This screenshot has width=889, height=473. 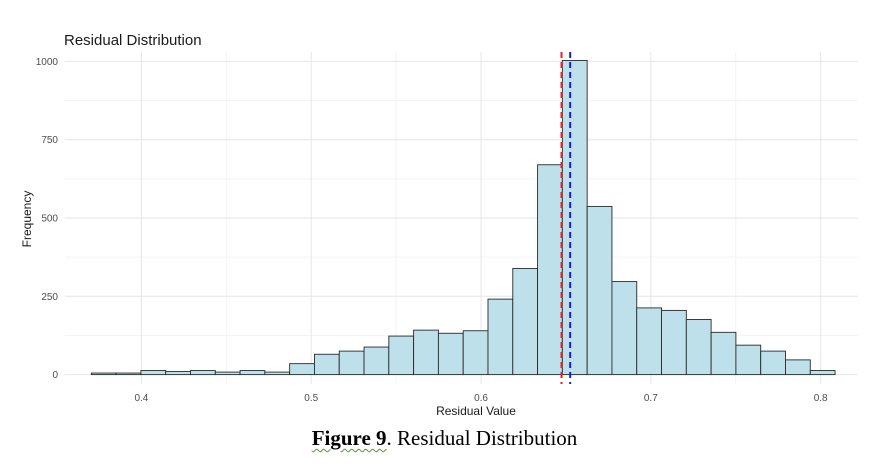 What do you see at coordinates (482, 438) in the screenshot?
I see `figure-caption-text: . Residual Distribution` at bounding box center [482, 438].